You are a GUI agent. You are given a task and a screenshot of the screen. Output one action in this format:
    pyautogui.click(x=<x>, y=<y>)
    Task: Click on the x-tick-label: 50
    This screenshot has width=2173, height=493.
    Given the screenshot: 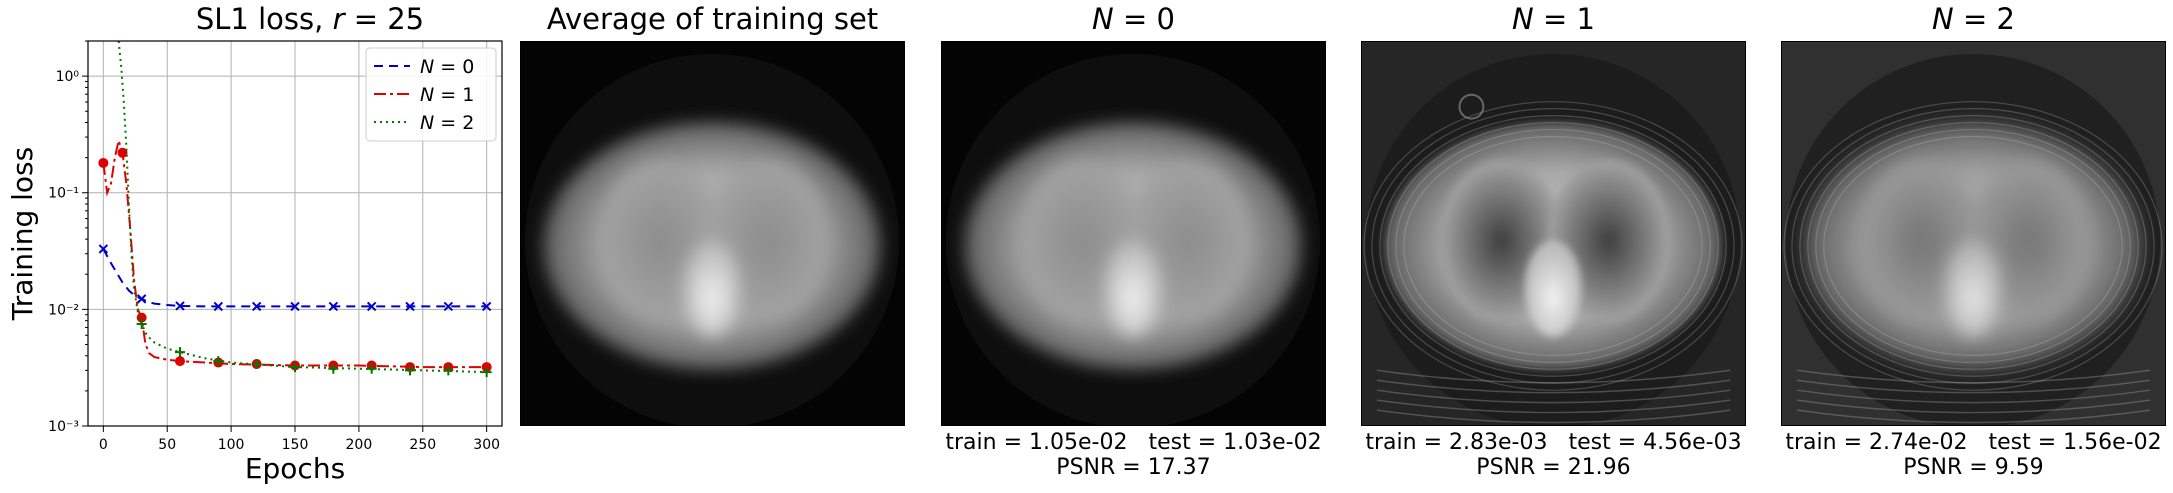 What is the action you would take?
    pyautogui.click(x=167, y=445)
    